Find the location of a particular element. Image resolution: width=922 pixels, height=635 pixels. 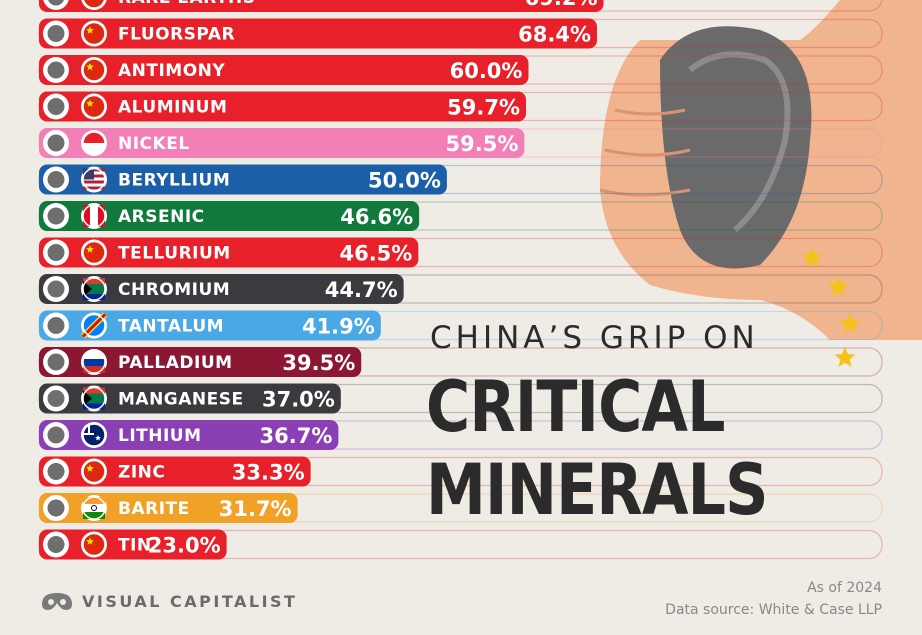

bar-row: RARE EARTHS 69.2% is located at coordinates (460, 6).